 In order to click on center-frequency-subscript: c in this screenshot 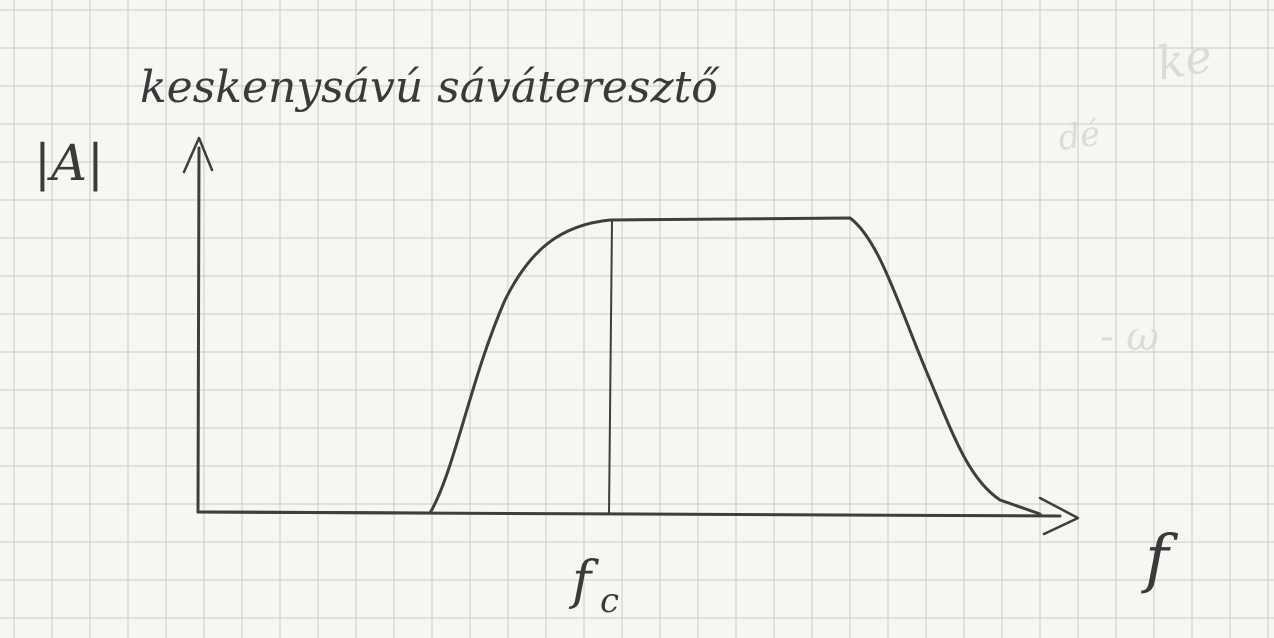, I will do `click(609, 601)`.